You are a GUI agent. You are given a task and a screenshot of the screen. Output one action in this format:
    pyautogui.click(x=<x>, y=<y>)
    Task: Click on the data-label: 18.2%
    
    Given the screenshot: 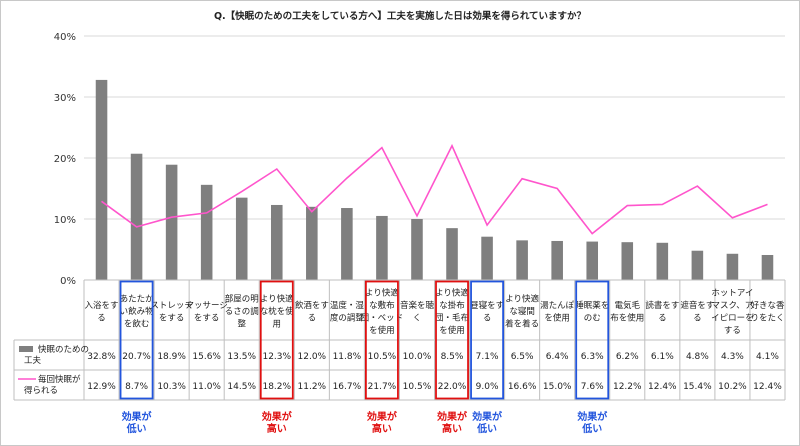 What is the action you would take?
    pyautogui.click(x=276, y=387)
    